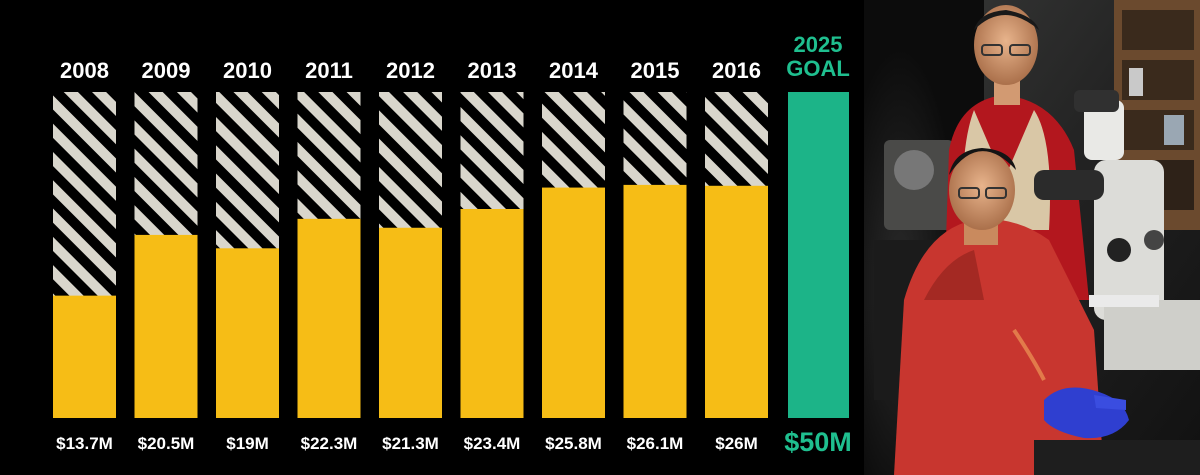 The height and width of the screenshot is (475, 1200). What do you see at coordinates (166, 70) in the screenshot?
I see `year-label-2009: 2009` at bounding box center [166, 70].